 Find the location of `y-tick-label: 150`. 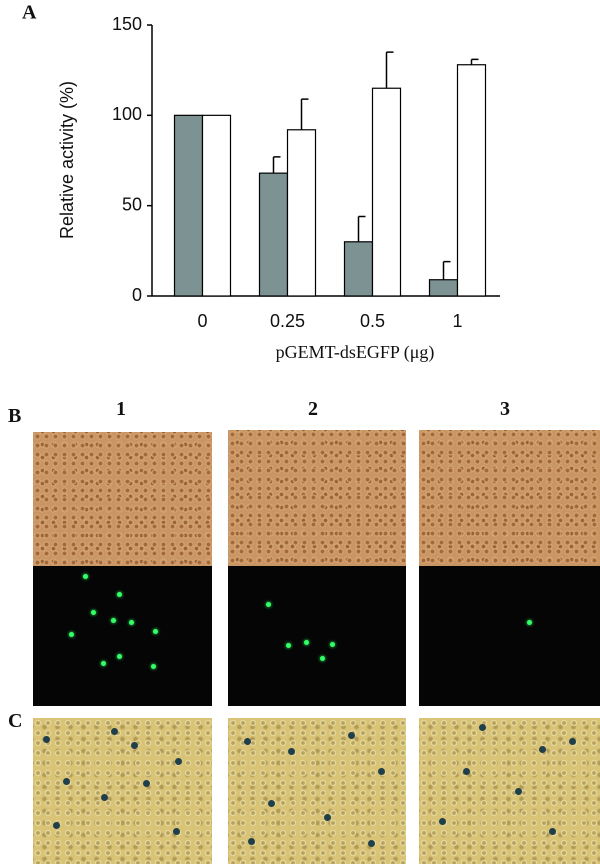

y-tick-label: 150 is located at coordinates (127, 24).